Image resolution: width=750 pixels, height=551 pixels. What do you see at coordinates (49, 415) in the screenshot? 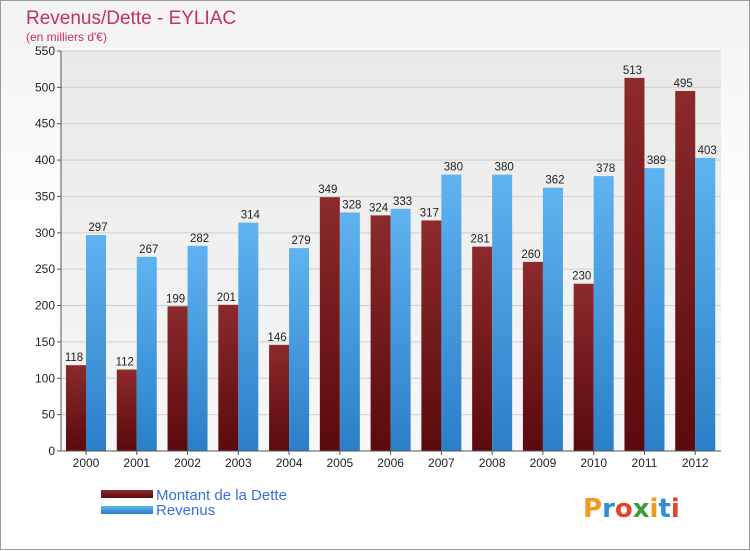
I see `y-tick-label: 50` at bounding box center [49, 415].